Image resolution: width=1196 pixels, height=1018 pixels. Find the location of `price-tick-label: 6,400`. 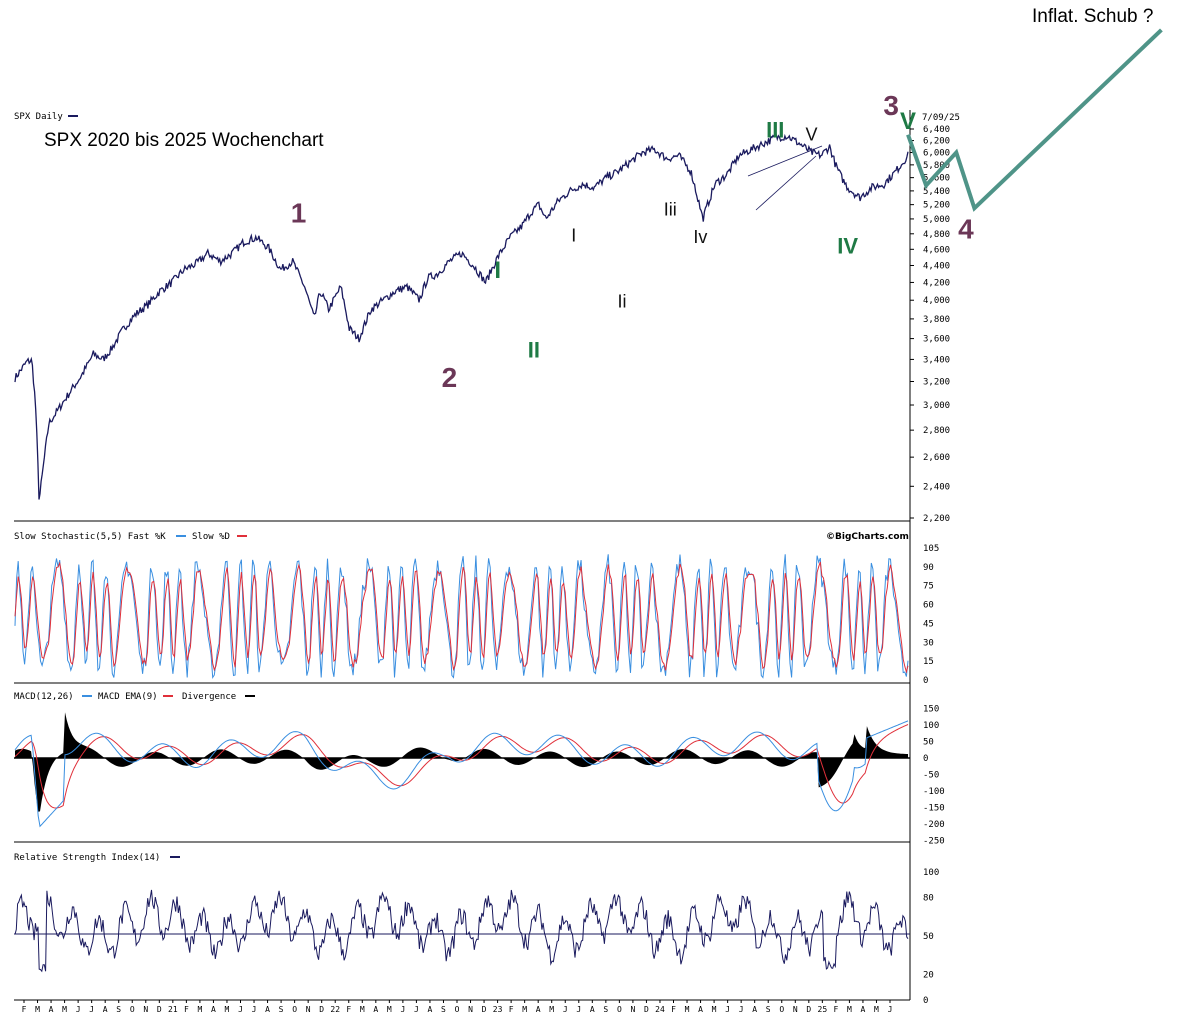

price-tick-label: 6,400 is located at coordinates (936, 130).